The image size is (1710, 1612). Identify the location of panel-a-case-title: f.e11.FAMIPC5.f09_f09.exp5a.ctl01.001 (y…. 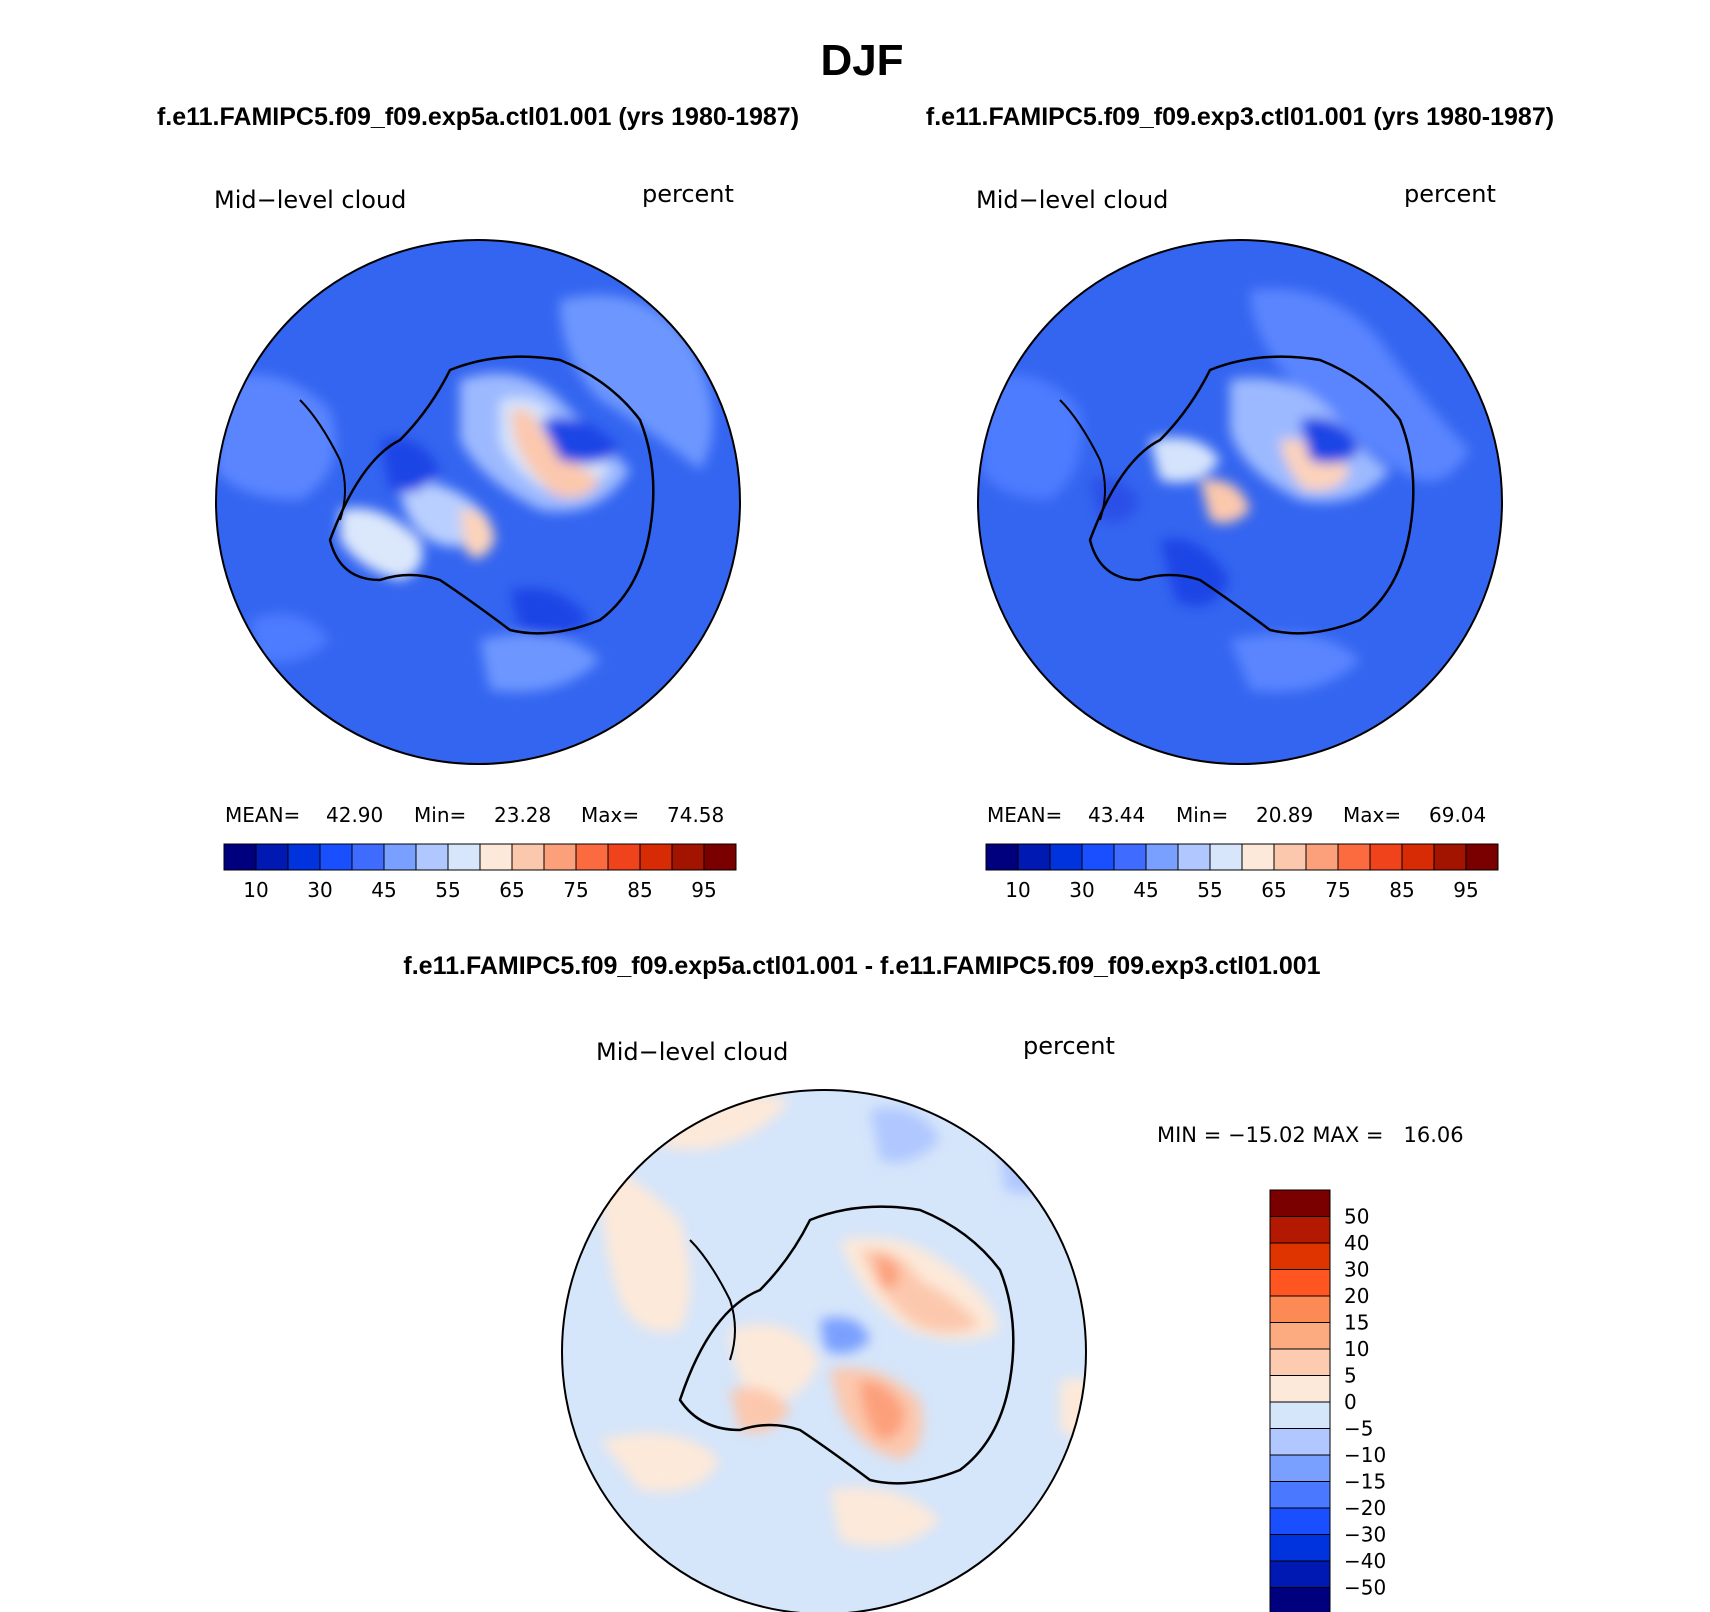
(478, 117).